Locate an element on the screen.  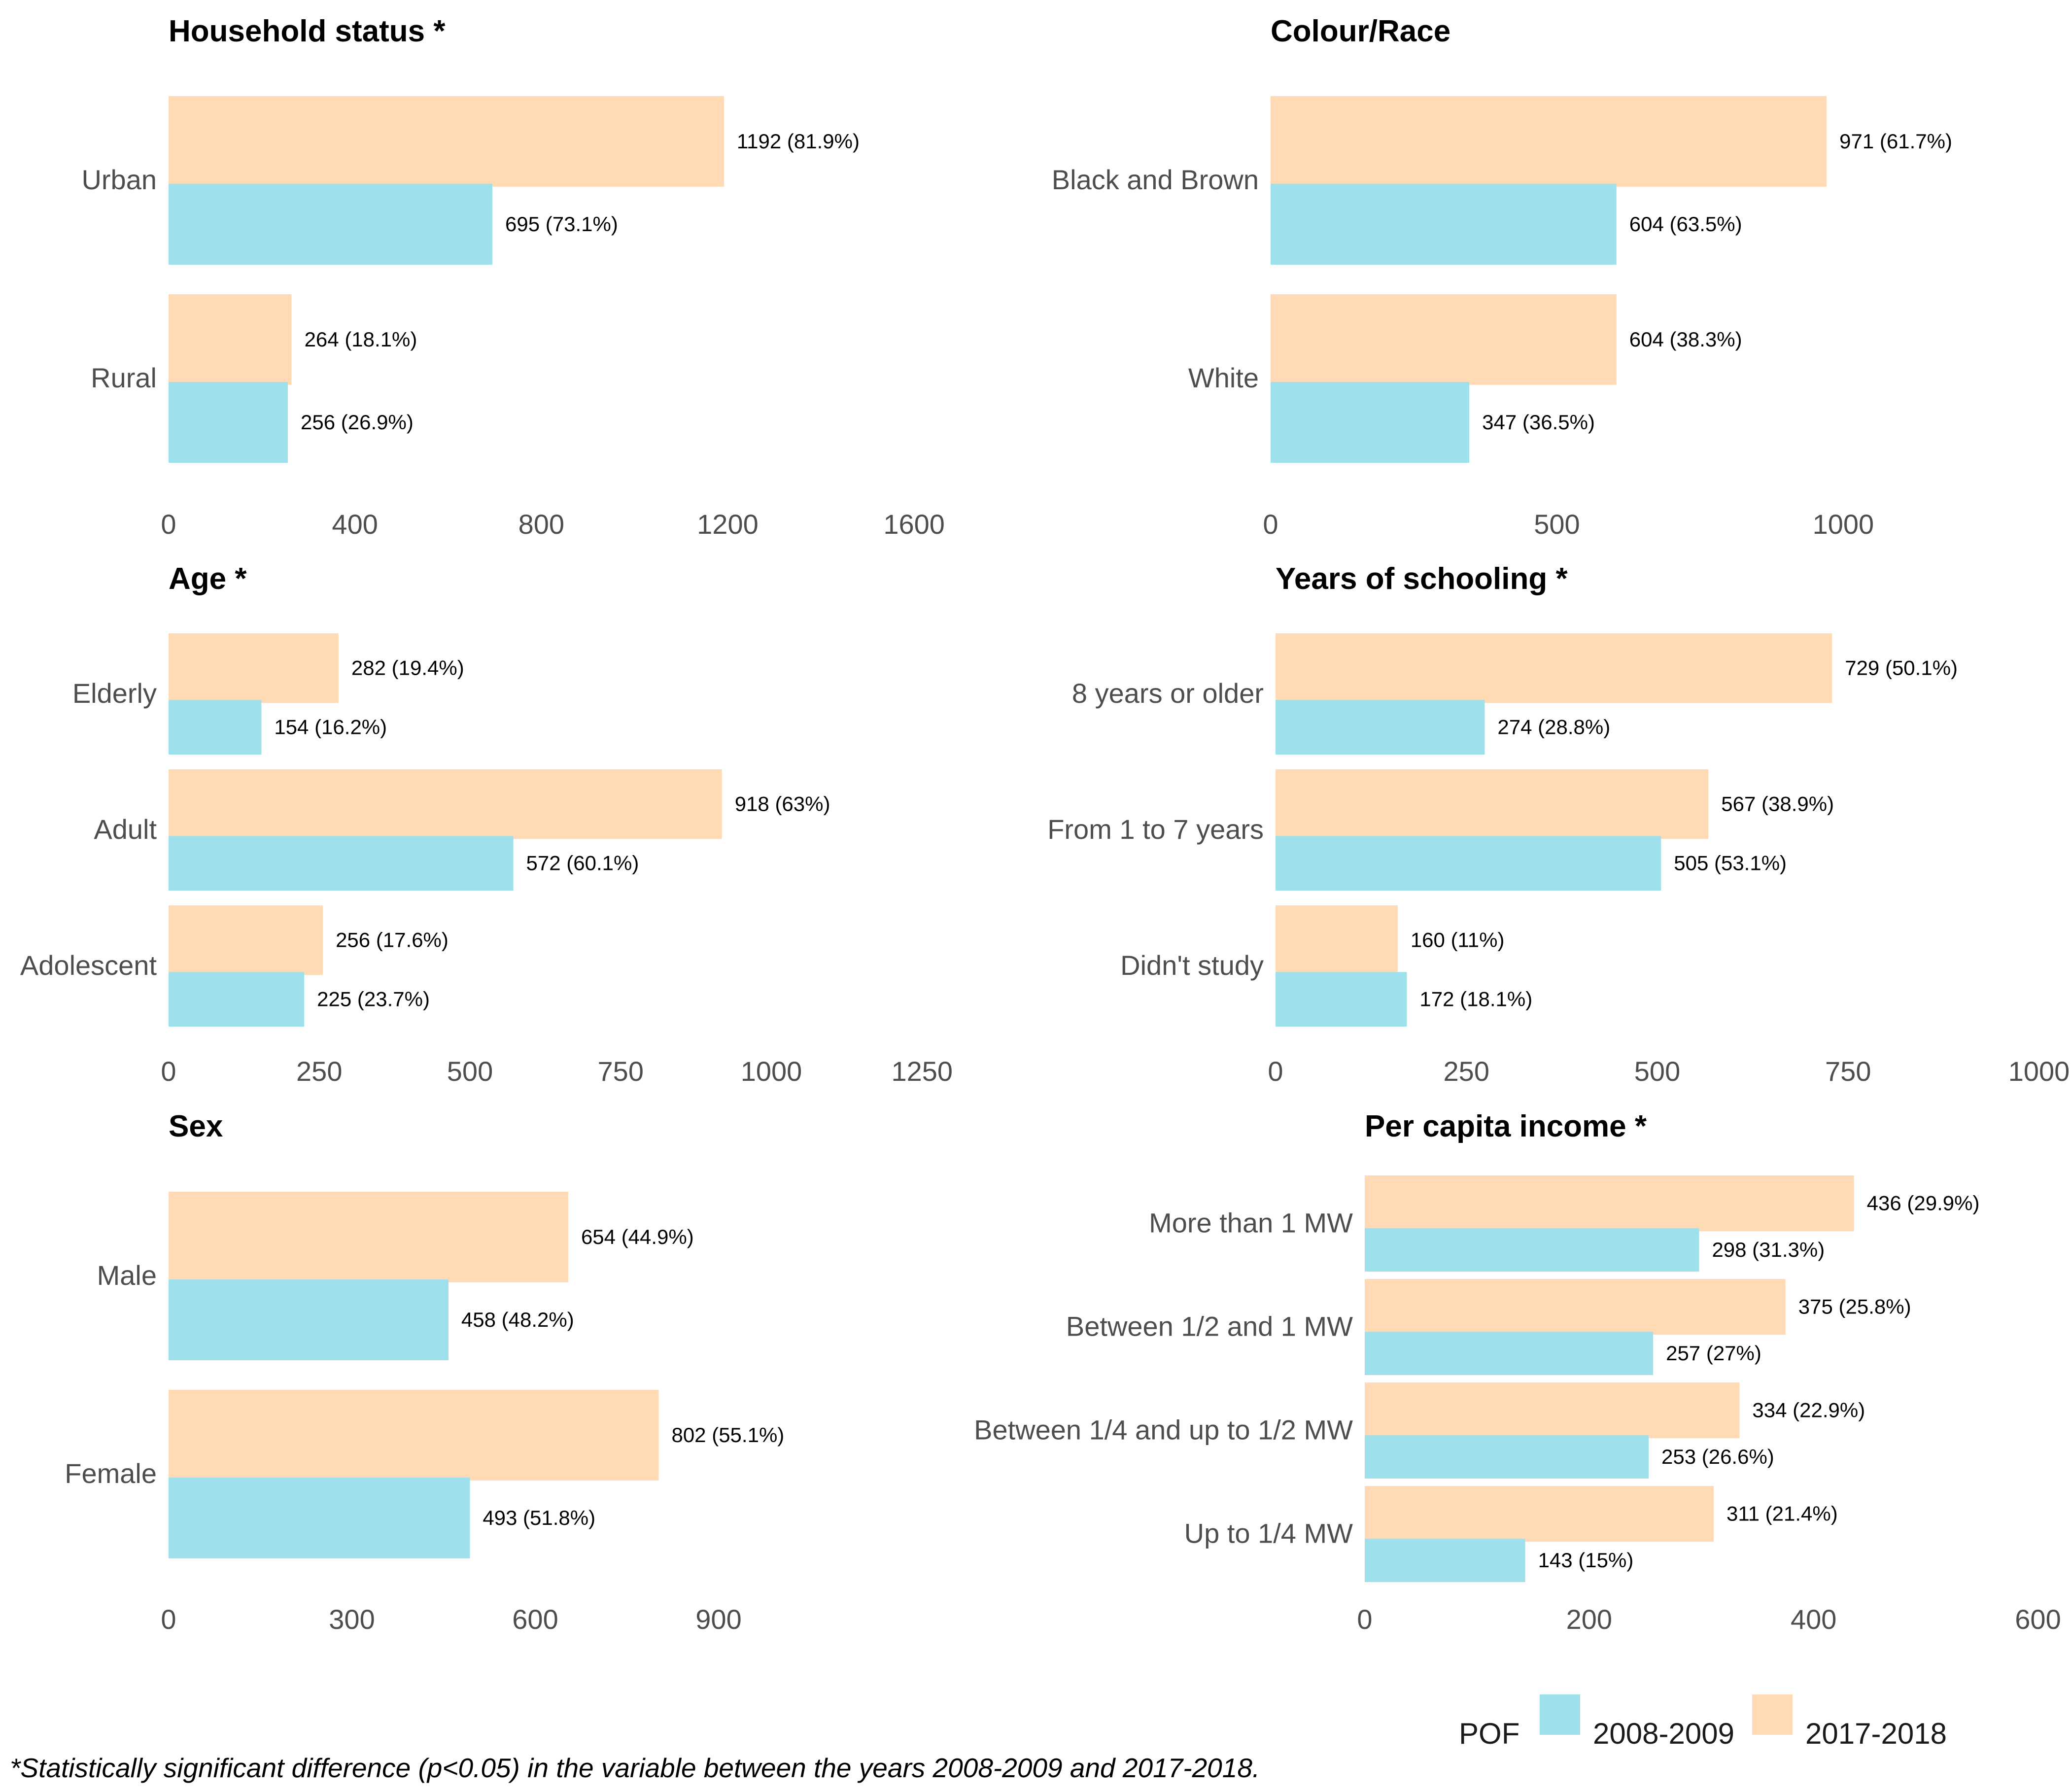
category-label: Adolescent is located at coordinates (88, 965).